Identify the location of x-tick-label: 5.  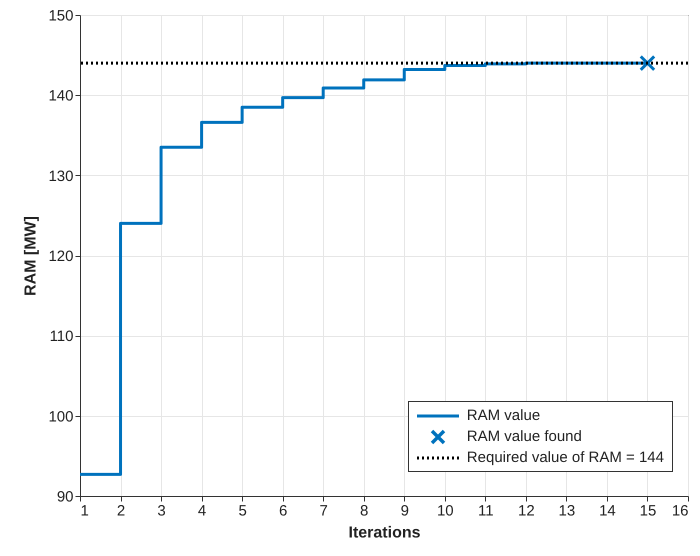
(242, 511).